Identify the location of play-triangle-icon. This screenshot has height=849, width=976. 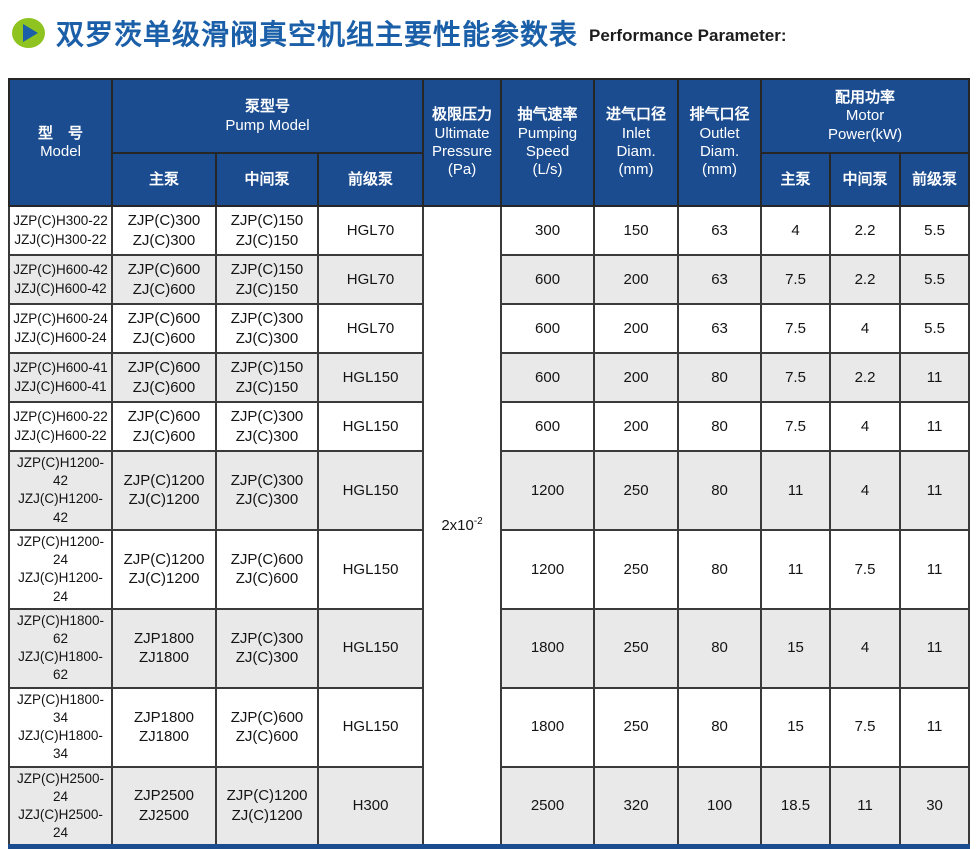
(30, 32).